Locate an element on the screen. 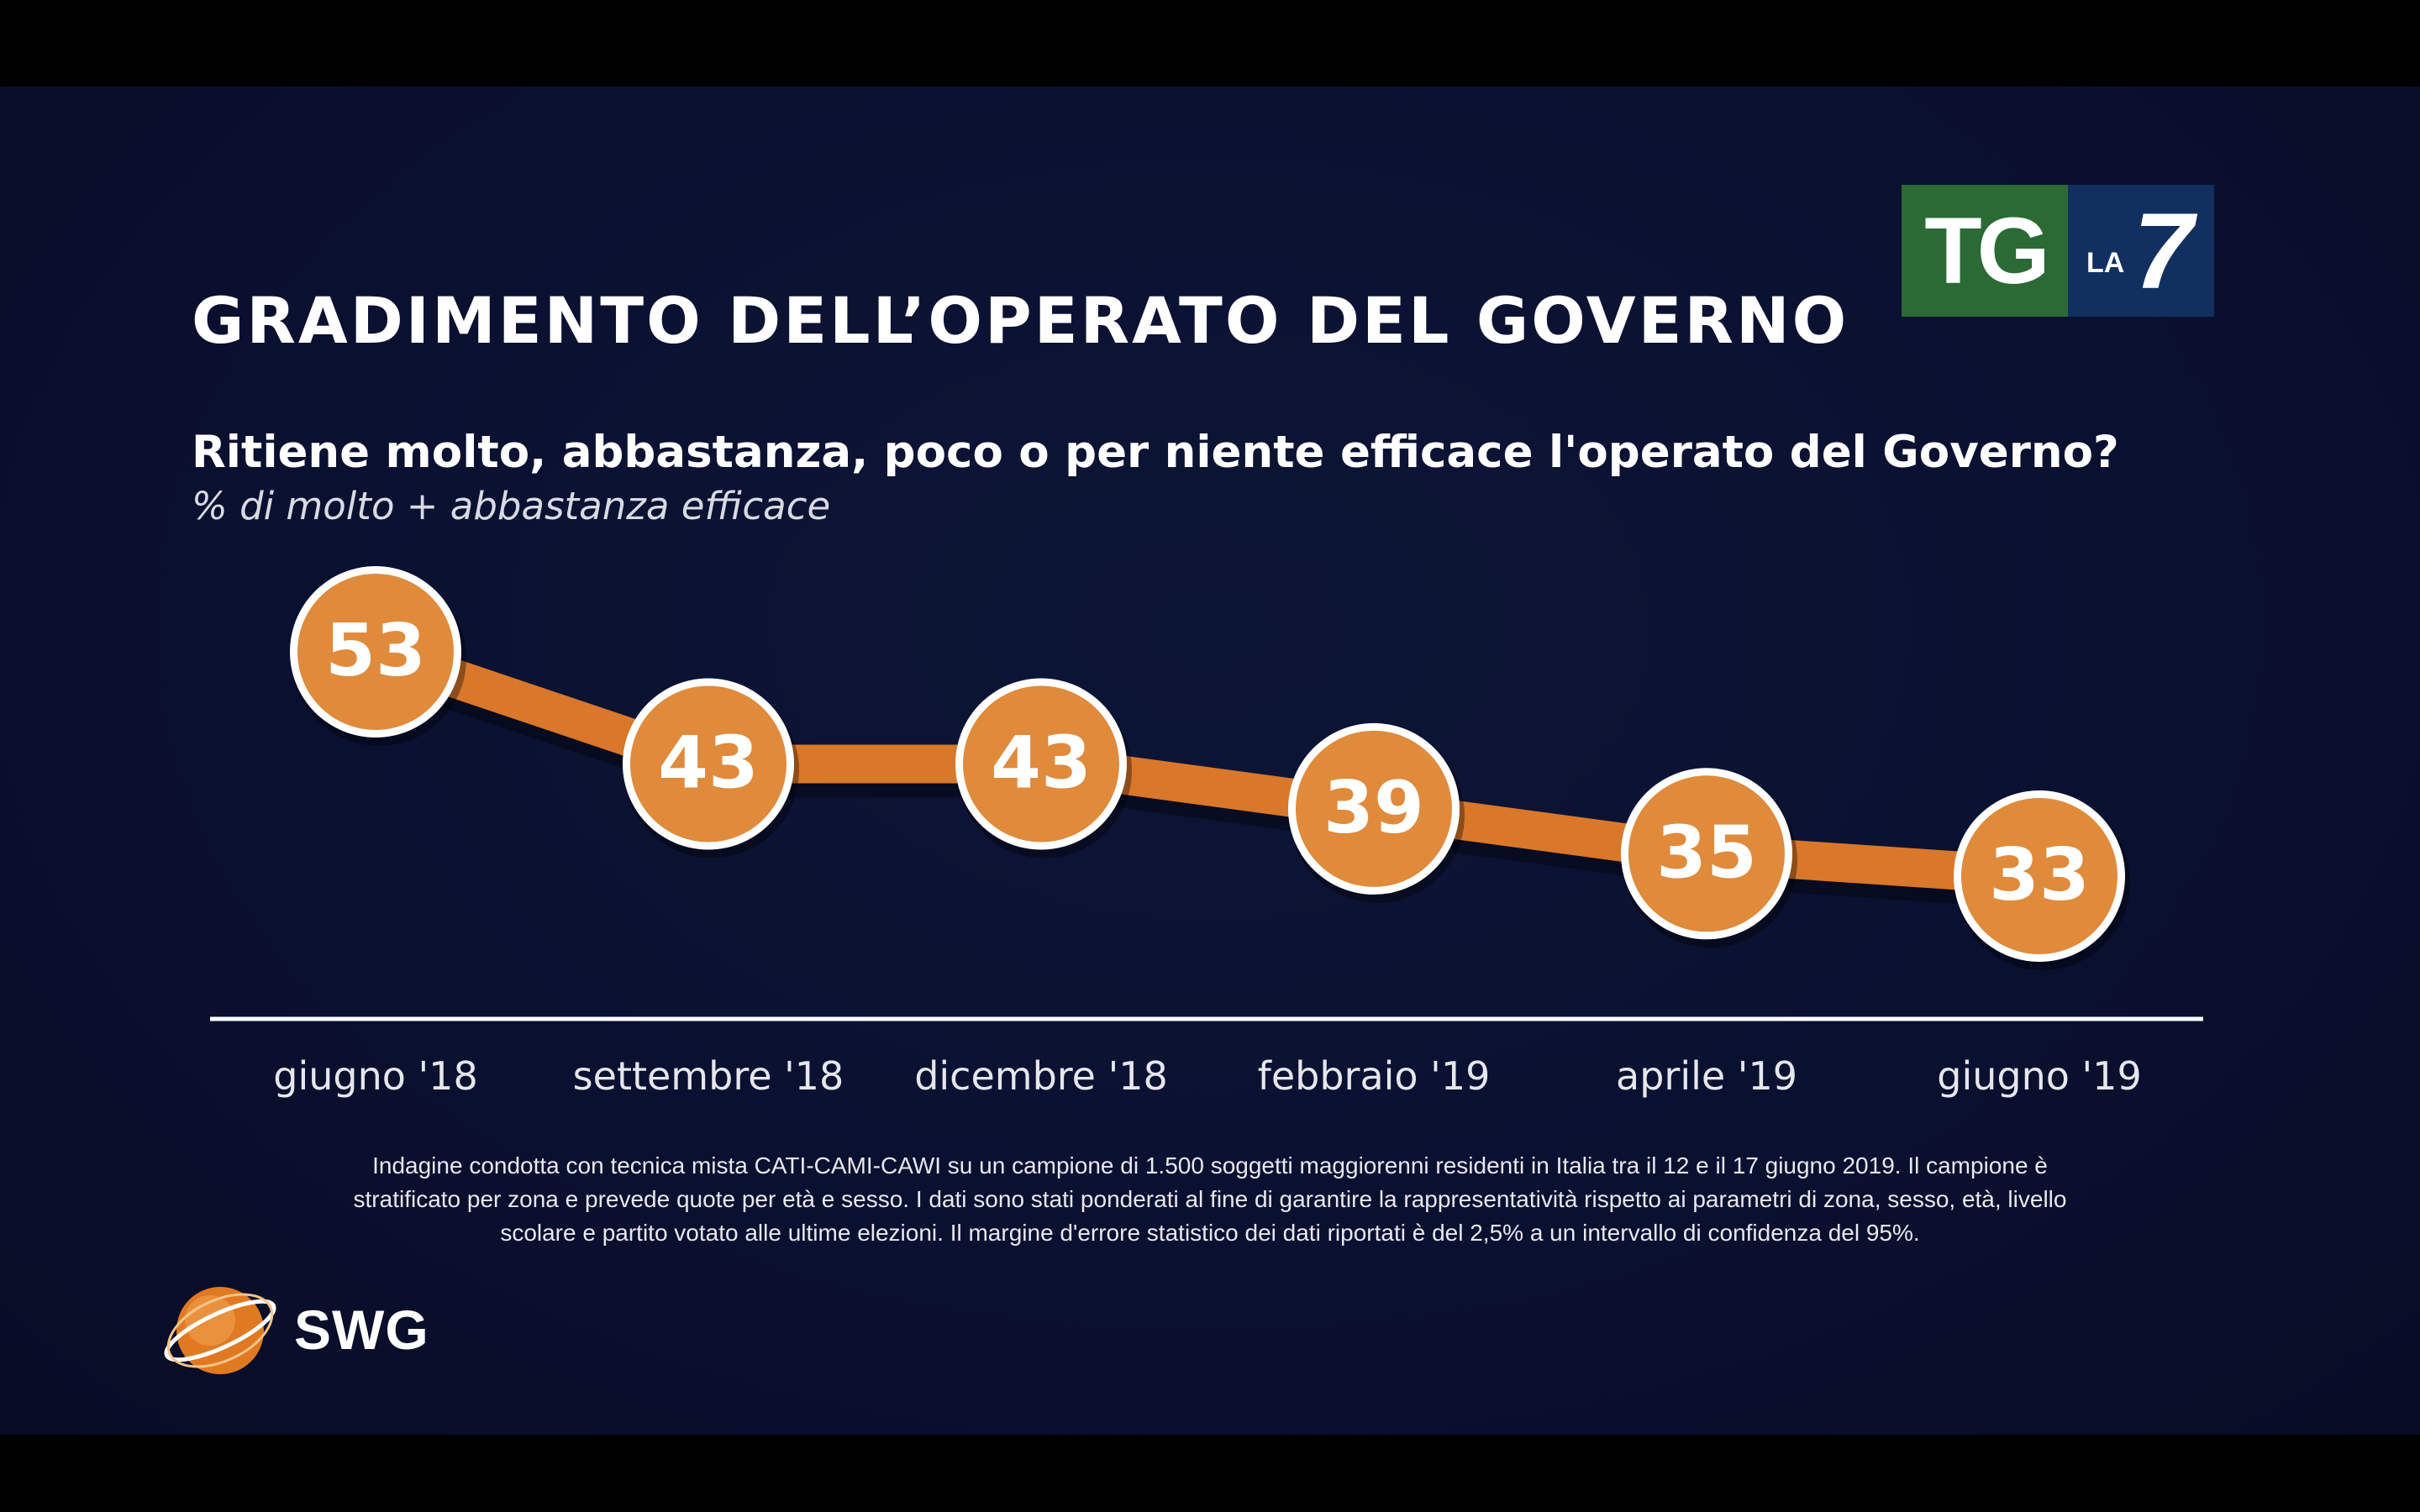 This screenshot has width=2420, height=1512. logo-la7: LA 7 is located at coordinates (2141, 251).